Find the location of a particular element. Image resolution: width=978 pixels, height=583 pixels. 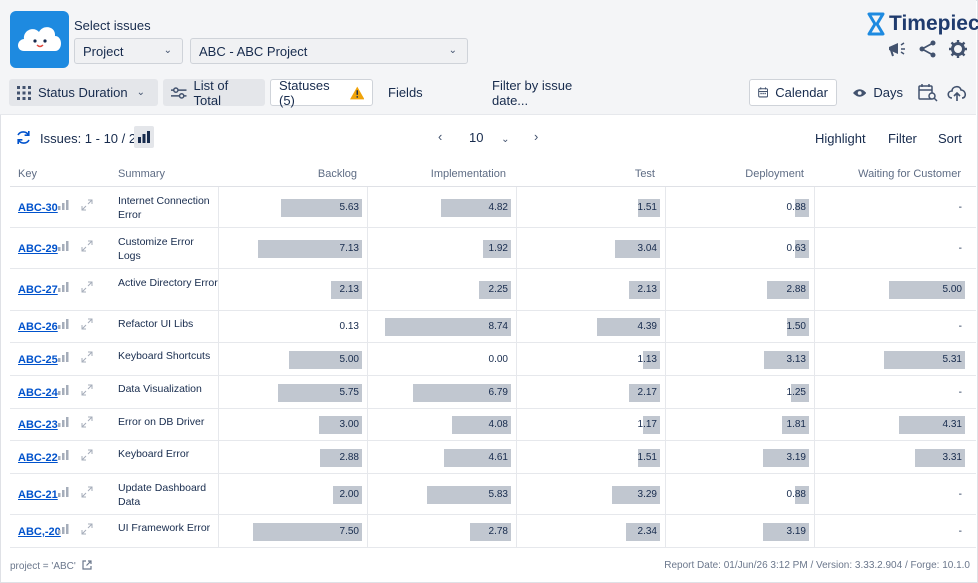

statuses-button: Statuses (5) is located at coordinates (321, 92).